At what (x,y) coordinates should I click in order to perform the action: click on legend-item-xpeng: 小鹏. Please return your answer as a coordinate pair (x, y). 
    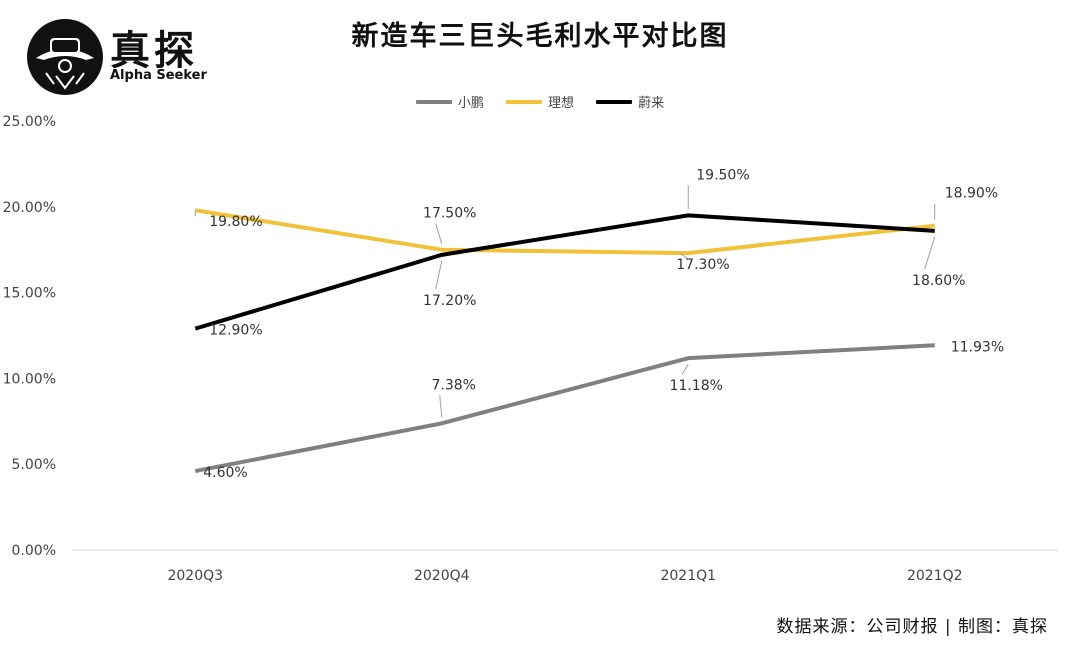
    Looking at the image, I should click on (449, 101).